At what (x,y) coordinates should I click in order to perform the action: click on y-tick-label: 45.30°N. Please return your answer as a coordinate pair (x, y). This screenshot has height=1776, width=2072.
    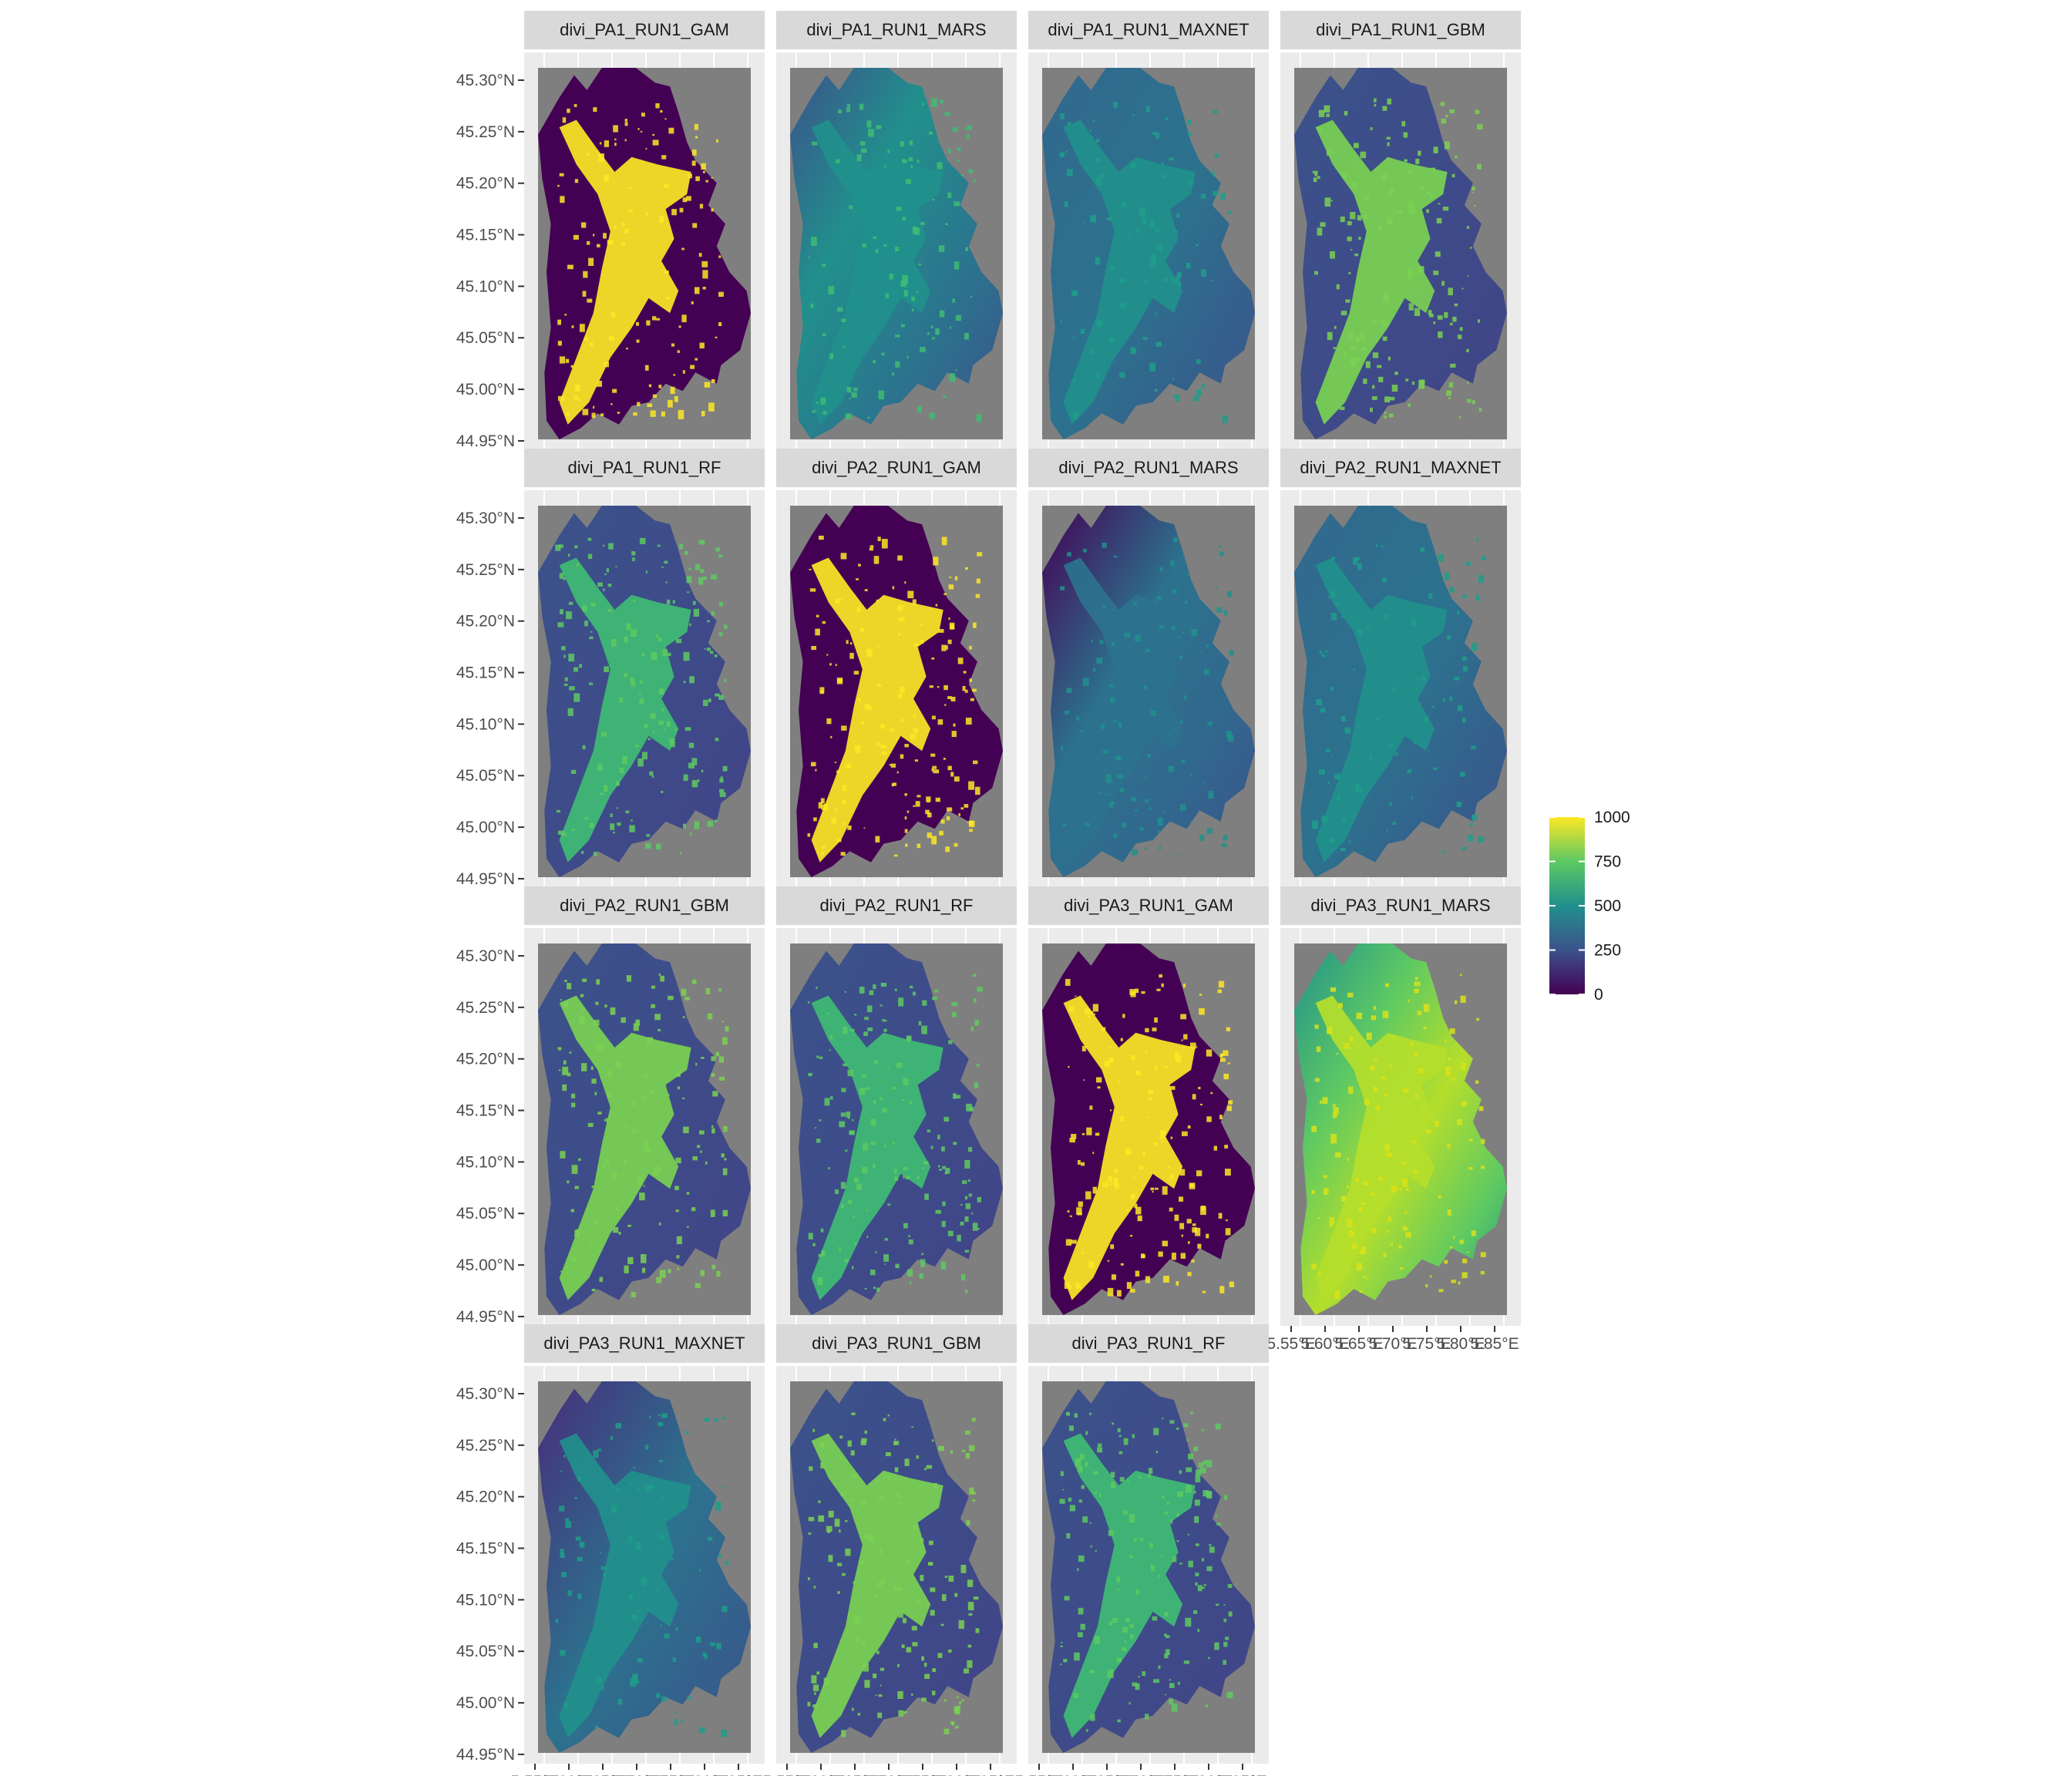
    Looking at the image, I should click on (486, 80).